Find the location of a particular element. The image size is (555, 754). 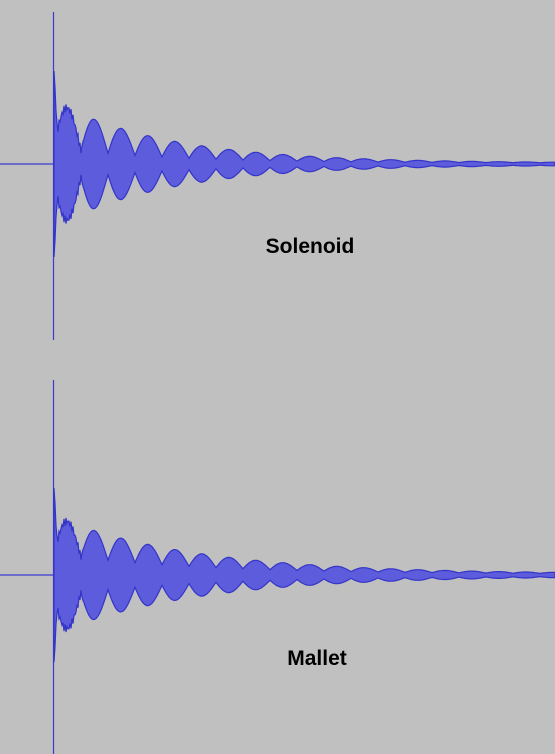

label-solenoid: Solenoid is located at coordinates (310, 246).